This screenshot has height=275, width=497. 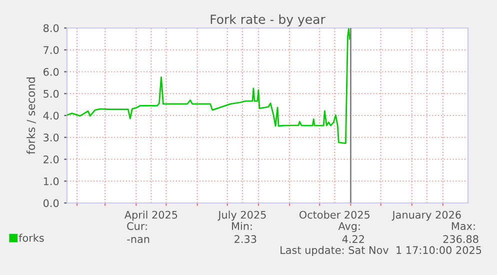 What do you see at coordinates (426, 215) in the screenshot?
I see `x-tick-label: January 2026` at bounding box center [426, 215].